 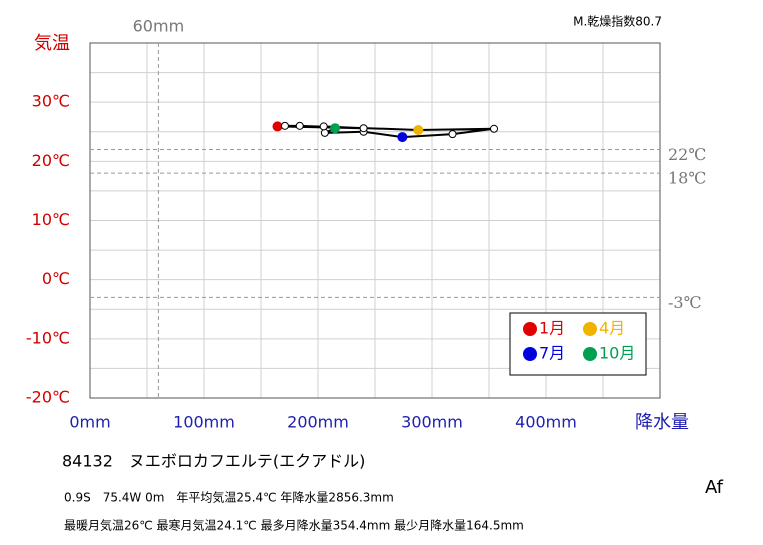 What do you see at coordinates (318, 422) in the screenshot?
I see `x-tick-label: 200mm` at bounding box center [318, 422].